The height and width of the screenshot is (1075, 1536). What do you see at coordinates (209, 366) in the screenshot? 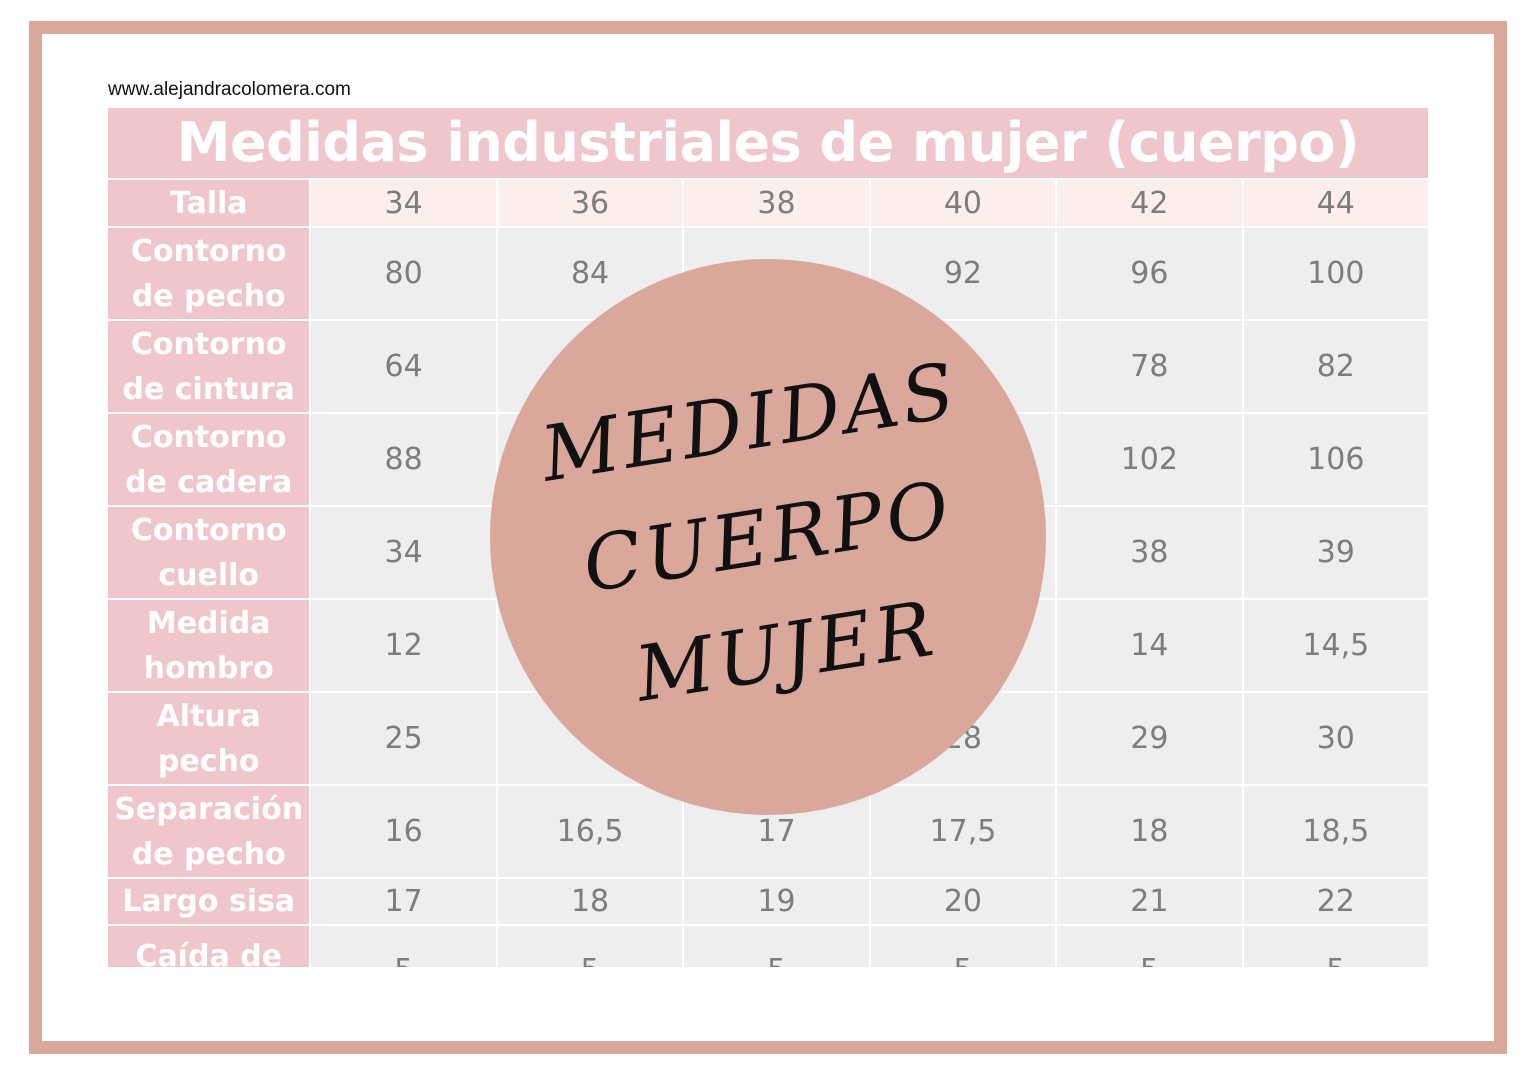
I see `row-label: Contorno de cintura` at bounding box center [209, 366].